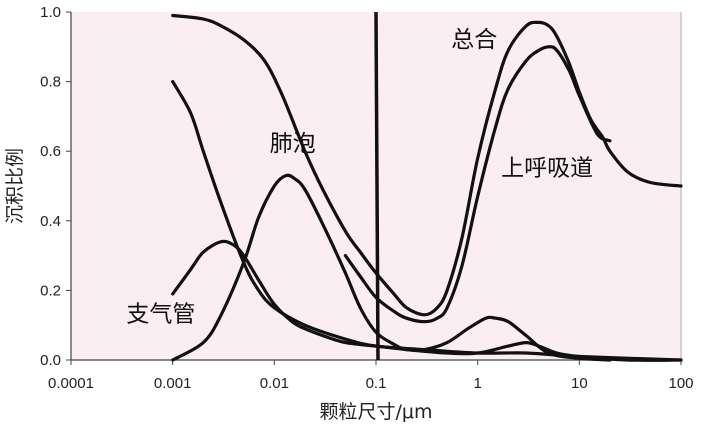 This screenshot has width=719, height=435. Describe the element at coordinates (547, 169) in the screenshot. I see `curve-label: 上呼吸道` at that location.